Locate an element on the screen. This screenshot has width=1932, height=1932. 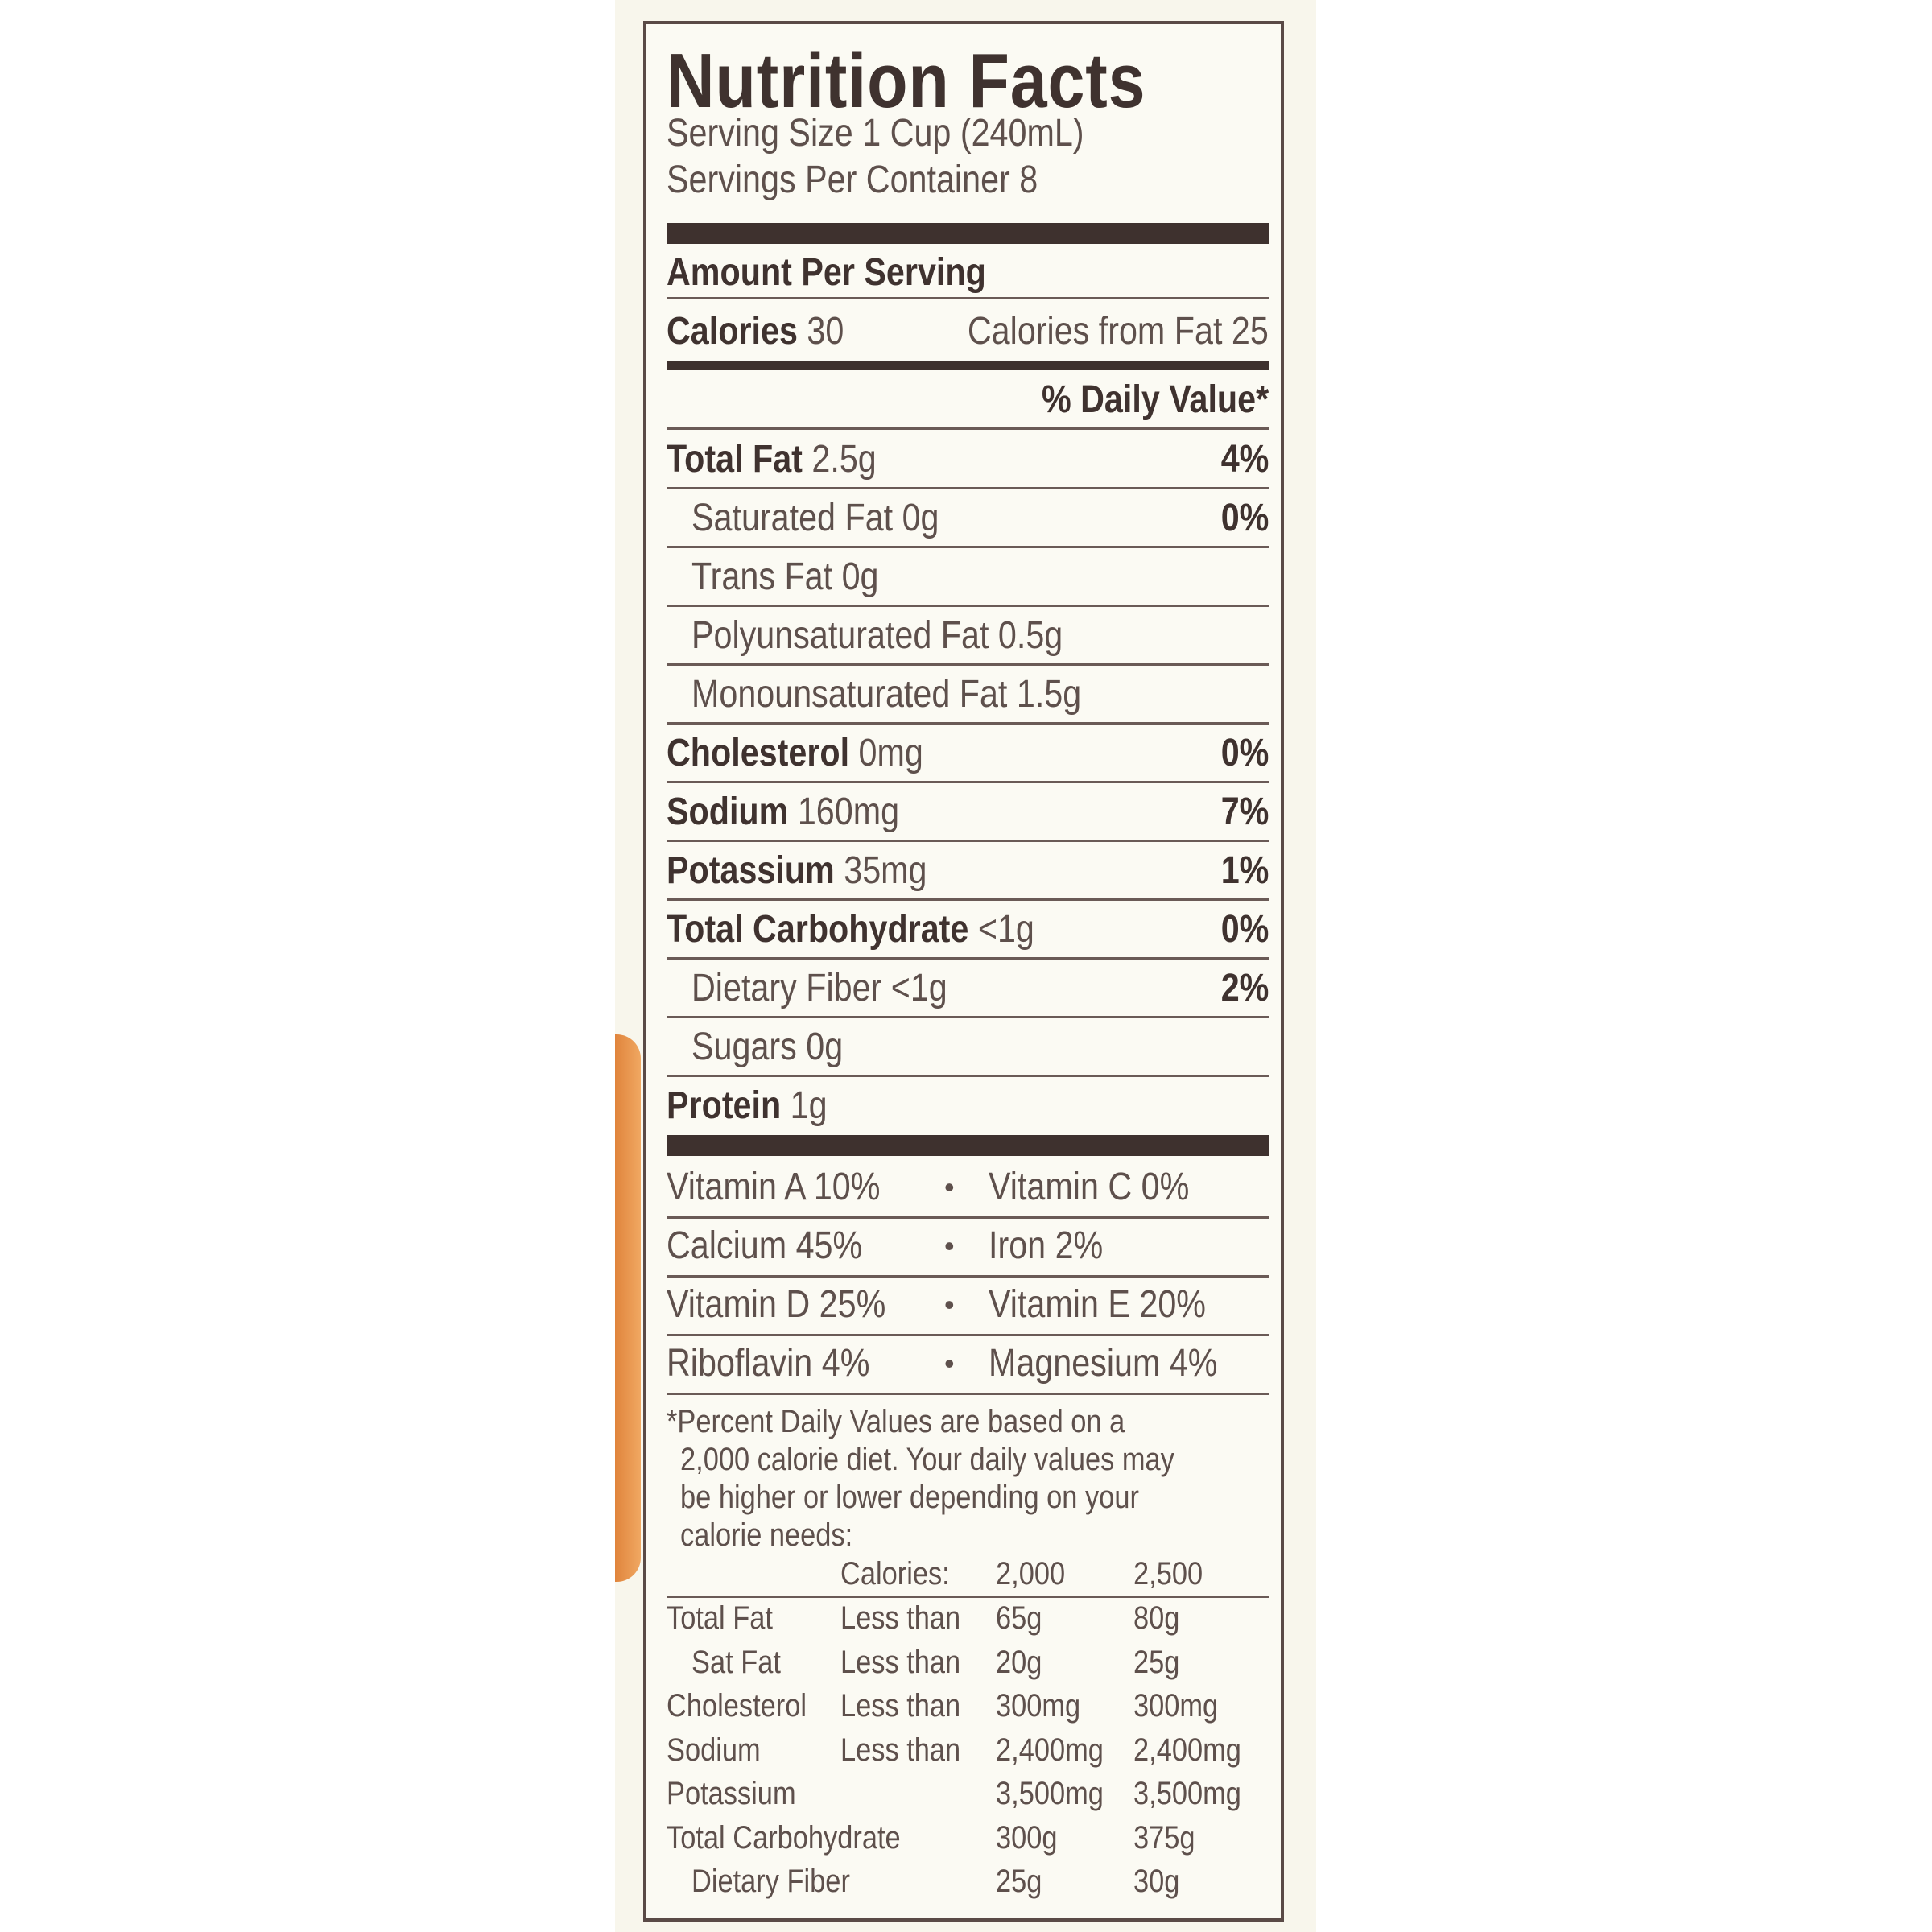
dv-table-row-cell: 20g is located at coordinates (1023, 1663).